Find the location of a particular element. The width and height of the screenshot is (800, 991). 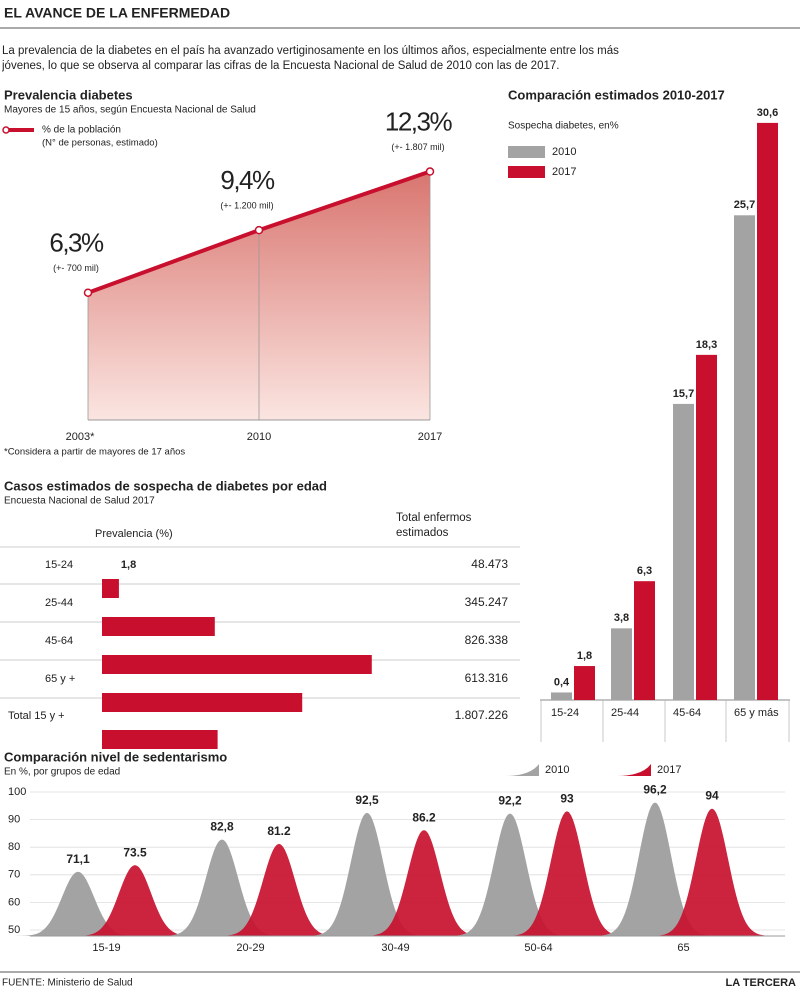

row-label: 65 y + is located at coordinates (60, 679).